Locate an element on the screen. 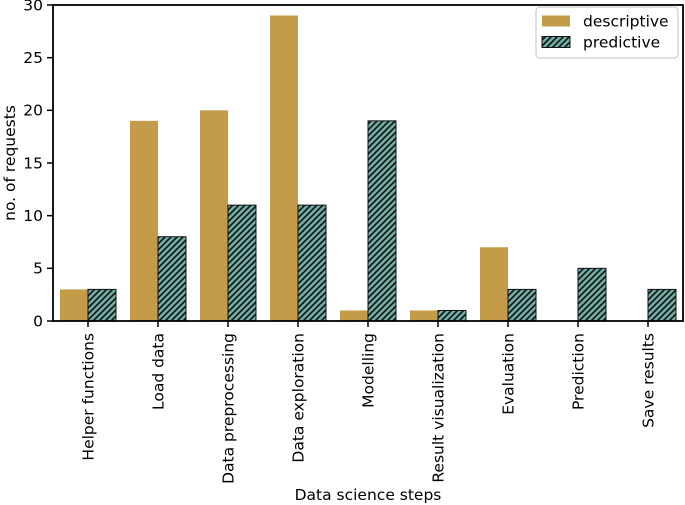 The width and height of the screenshot is (685, 505). y-tick-label: 10 is located at coordinates (33, 216).